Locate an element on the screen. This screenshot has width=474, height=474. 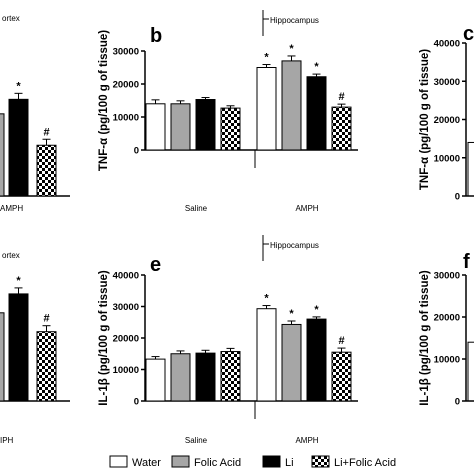
panel-e-y-axis-label: IL-1β (pg/100 g of tissue) is located at coordinates (104, 338).